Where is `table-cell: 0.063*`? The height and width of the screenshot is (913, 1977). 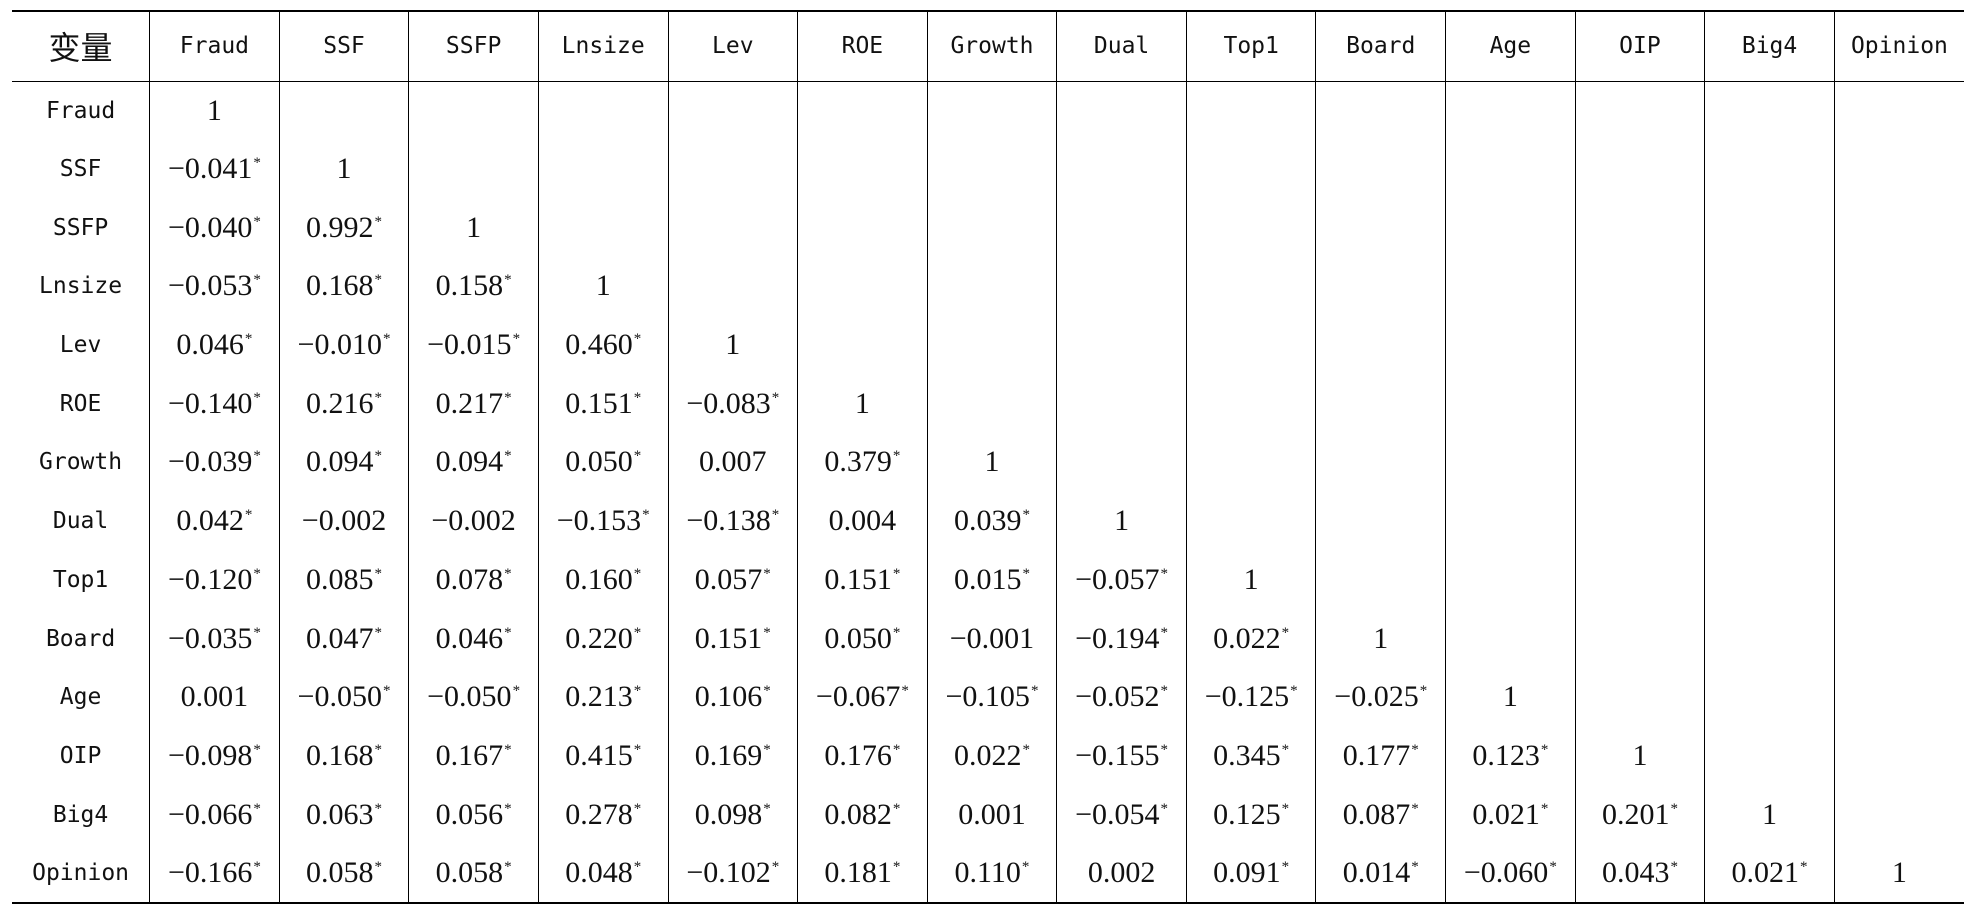 table-cell: 0.063* is located at coordinates (343, 814).